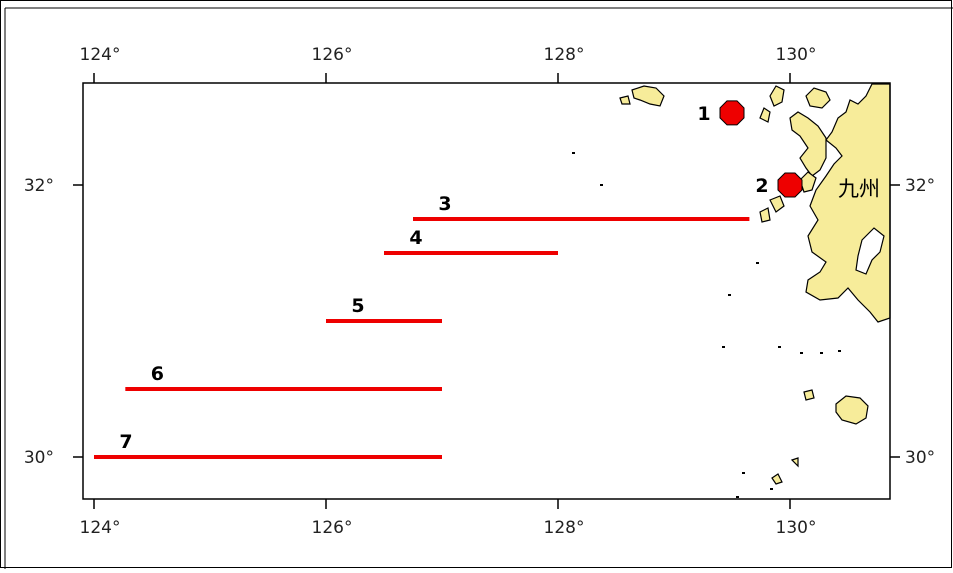 The width and height of the screenshot is (953, 573). Describe the element at coordinates (920, 458) in the screenshot. I see `y-tick-label-right: 30°` at that location.